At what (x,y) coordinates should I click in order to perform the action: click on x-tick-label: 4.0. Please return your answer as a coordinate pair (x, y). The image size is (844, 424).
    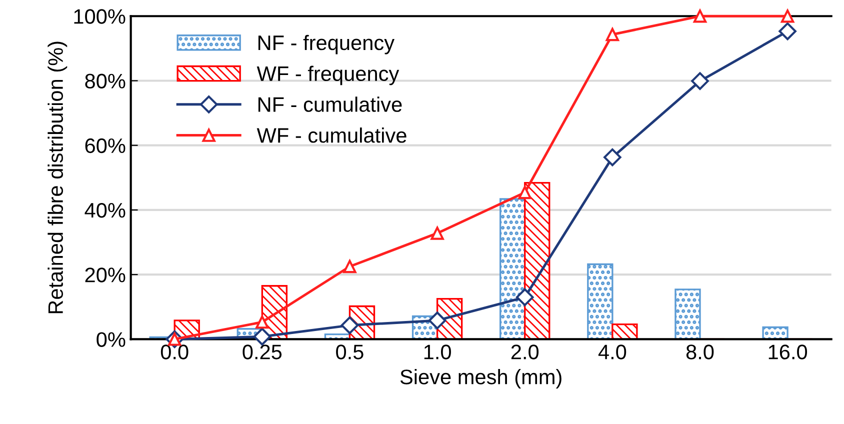
    Looking at the image, I should click on (612, 352).